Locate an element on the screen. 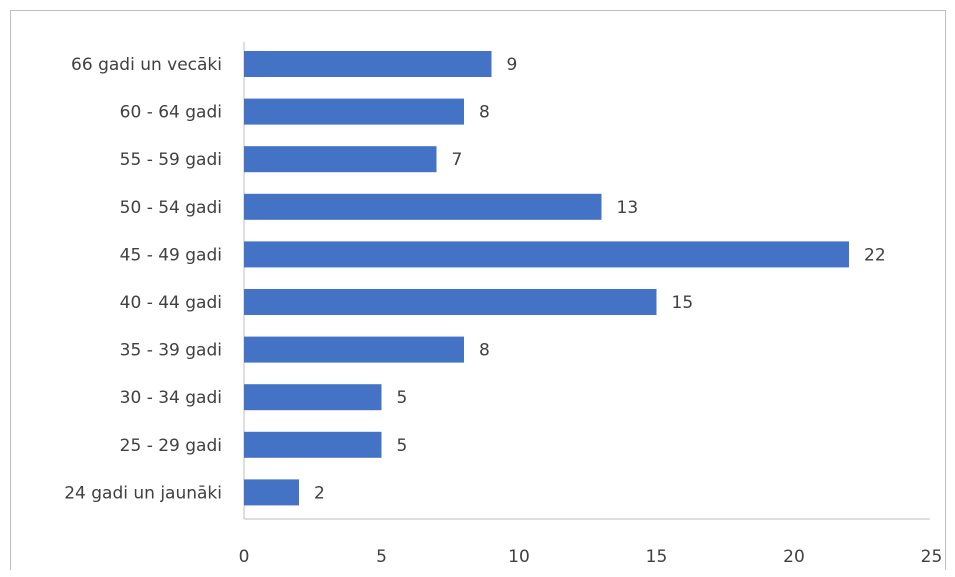  category-label: 55 - 59 gadi is located at coordinates (171, 160).